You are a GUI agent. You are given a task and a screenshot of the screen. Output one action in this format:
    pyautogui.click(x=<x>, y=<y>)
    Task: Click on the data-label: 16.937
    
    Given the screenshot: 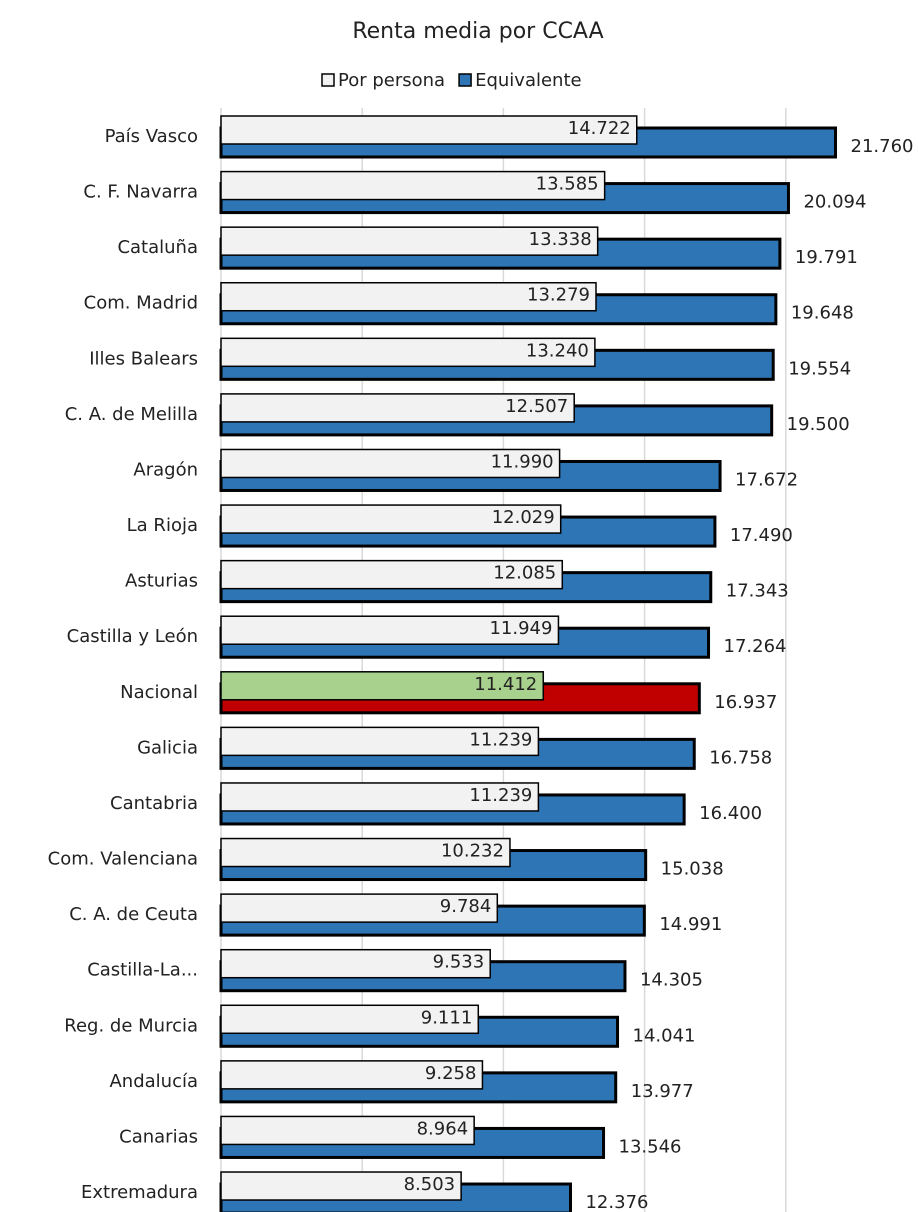 What is the action you would take?
    pyautogui.click(x=745, y=702)
    